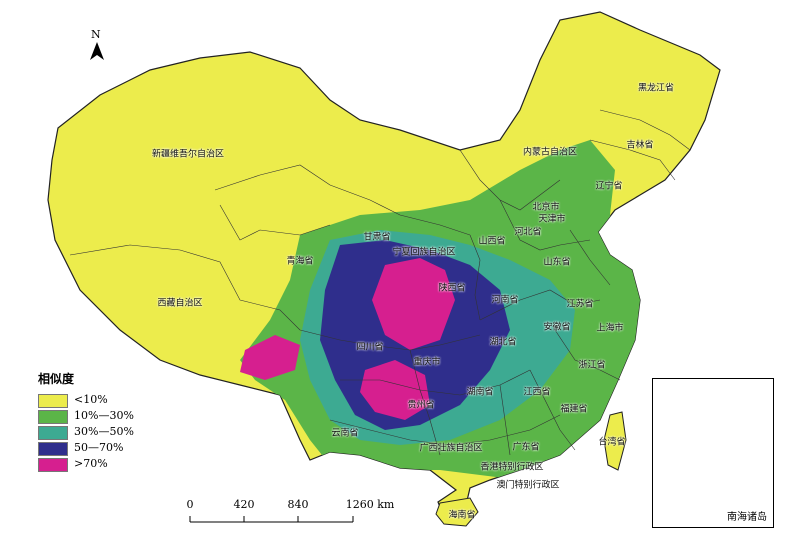 The height and width of the screenshot is (536, 800). Describe the element at coordinates (104, 431) in the screenshot. I see `legend-label: 30%—50%` at that location.